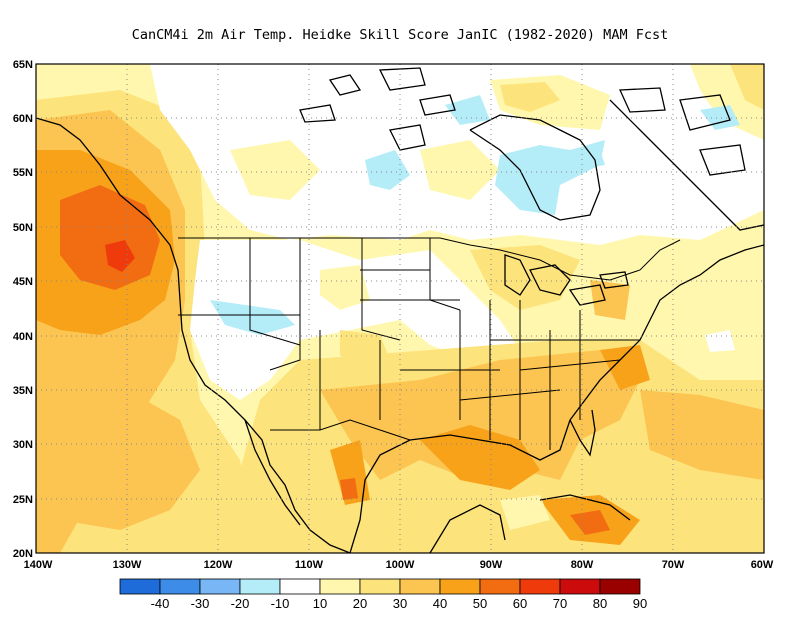 The image size is (800, 618). I want to click on lat-label-30n: 30N, so click(23, 445).